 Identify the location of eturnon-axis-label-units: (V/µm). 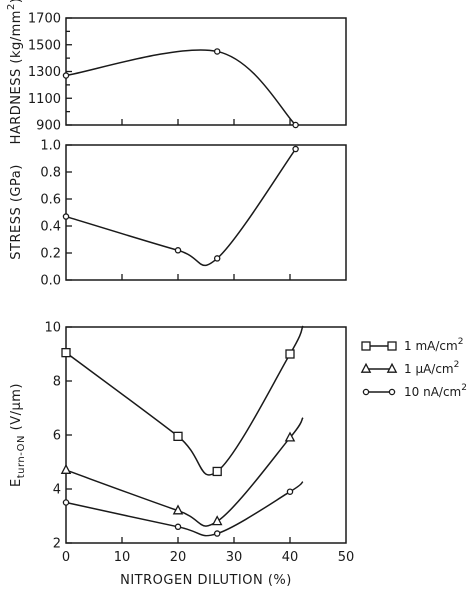
(16, 409).